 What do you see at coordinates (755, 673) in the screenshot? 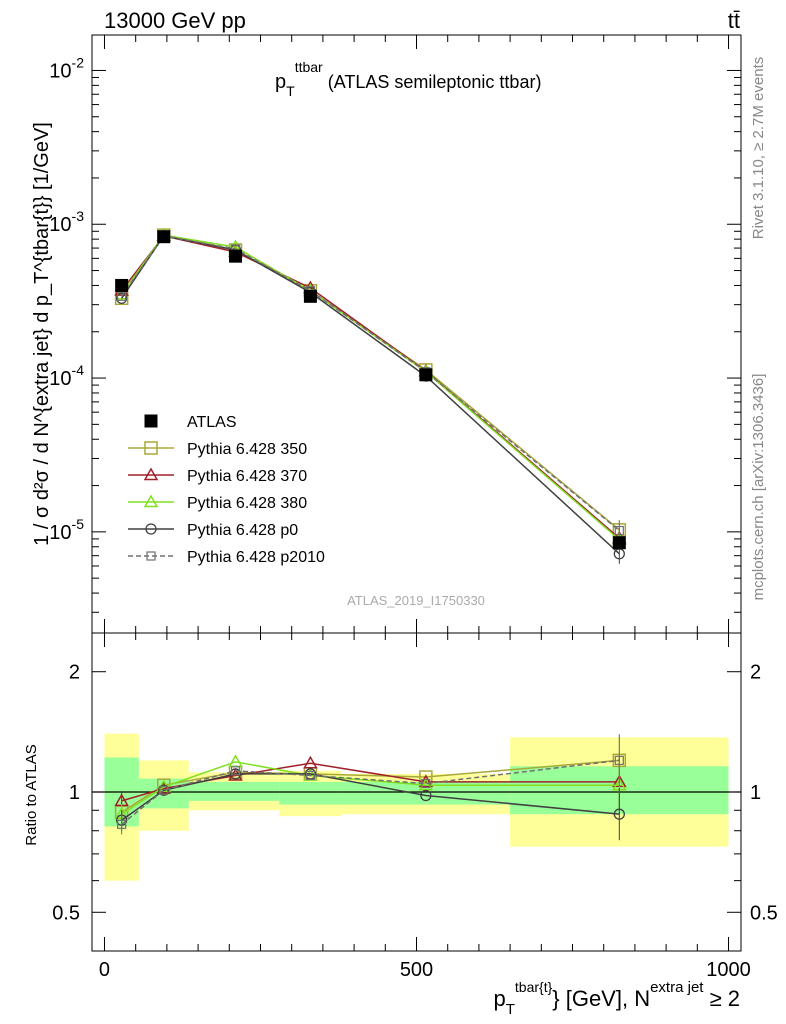
I see `ratio-y-tick-label-right: 2` at bounding box center [755, 673].